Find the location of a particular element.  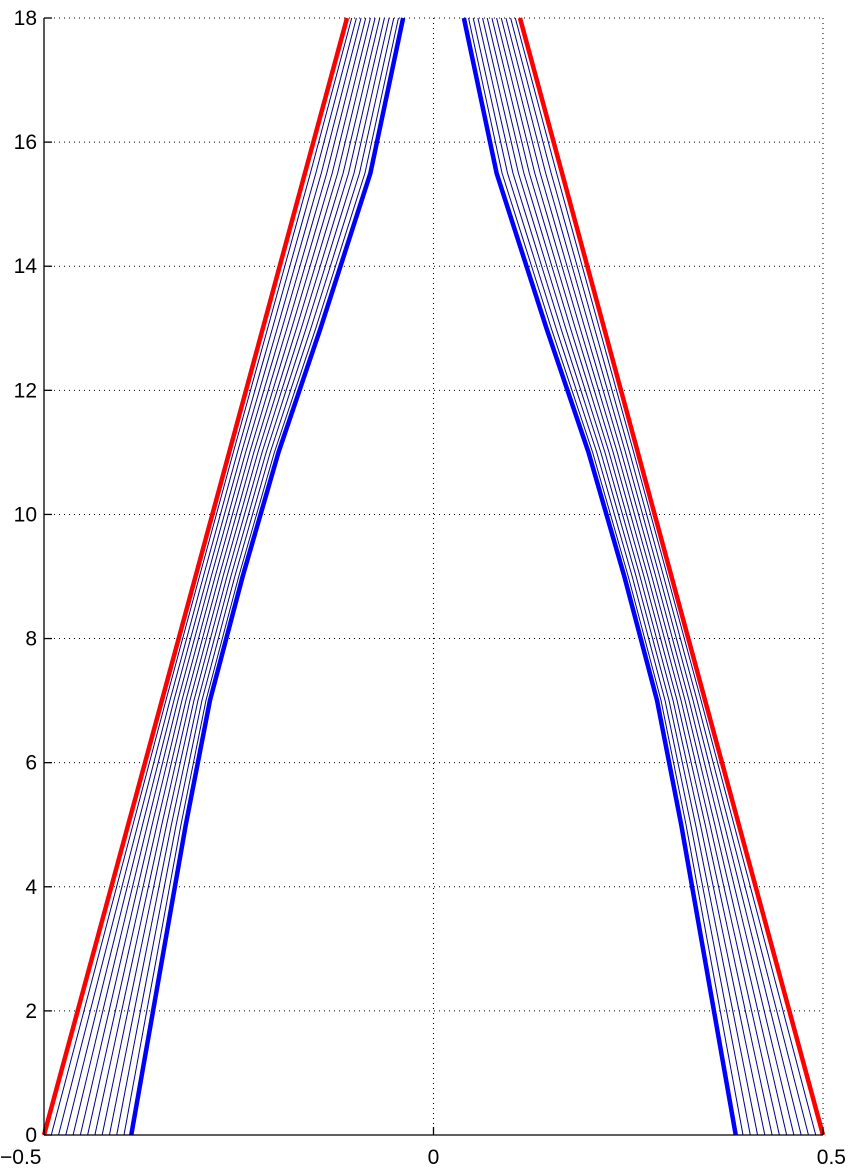

y-tick-label-6: 12 is located at coordinates (25, 390).